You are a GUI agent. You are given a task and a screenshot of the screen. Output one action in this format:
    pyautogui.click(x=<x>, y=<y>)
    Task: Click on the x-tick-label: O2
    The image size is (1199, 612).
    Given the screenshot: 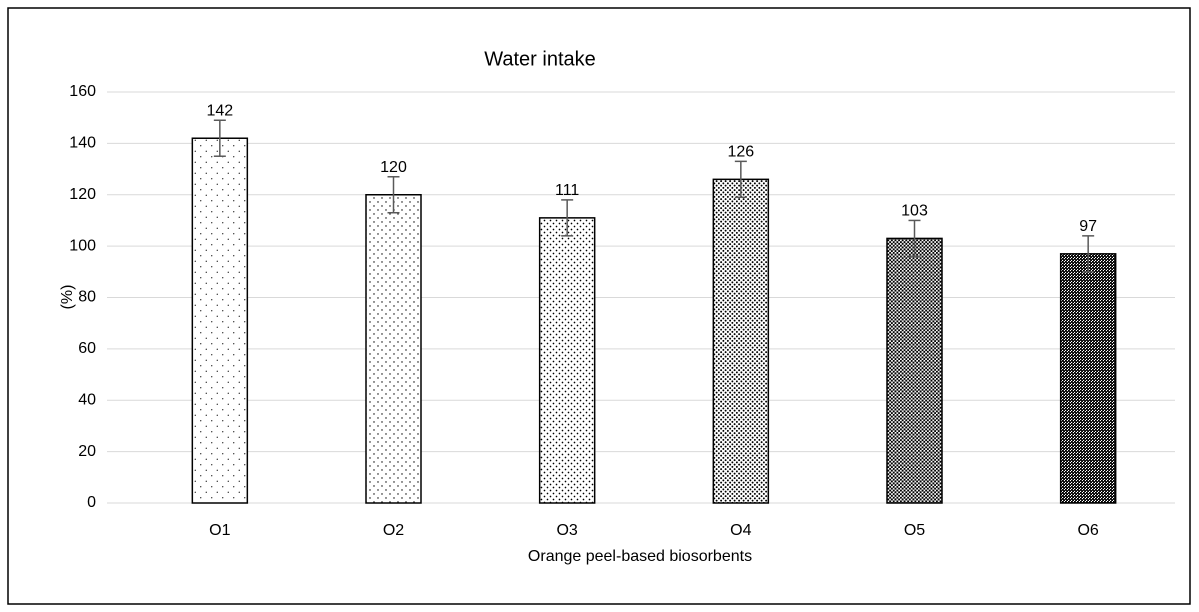 What is the action you would take?
    pyautogui.click(x=393, y=530)
    